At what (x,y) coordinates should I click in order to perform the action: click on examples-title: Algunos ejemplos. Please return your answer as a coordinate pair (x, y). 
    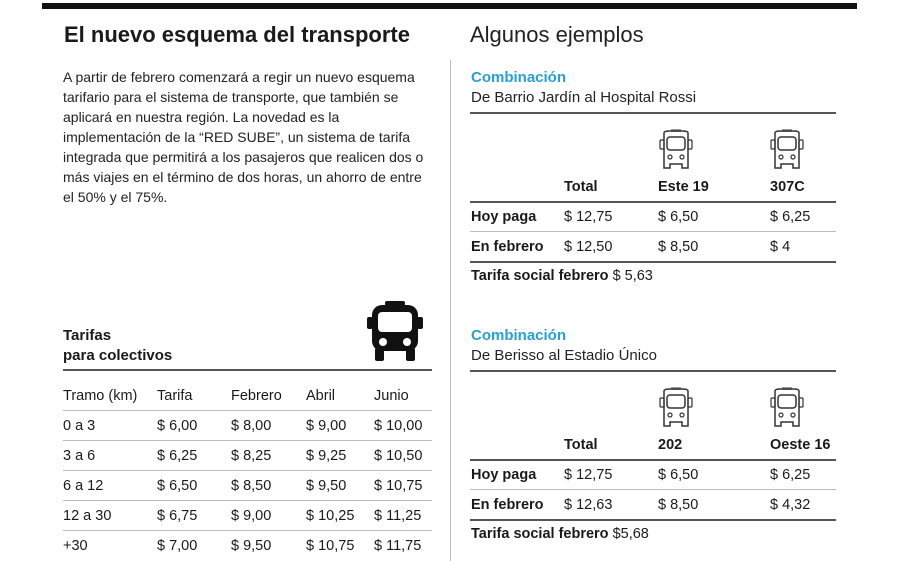
    Looking at the image, I should click on (557, 34).